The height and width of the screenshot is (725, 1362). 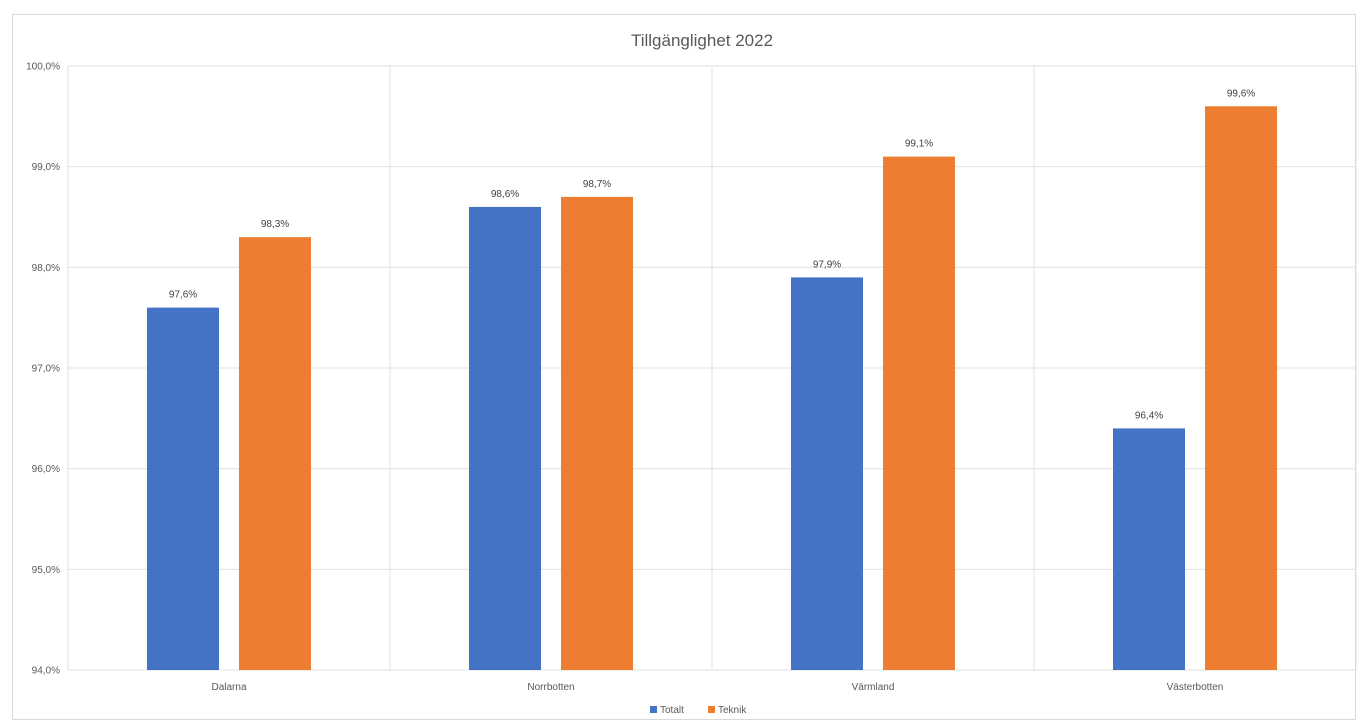 I want to click on y-tick-label: 100,0%, so click(x=43, y=67).